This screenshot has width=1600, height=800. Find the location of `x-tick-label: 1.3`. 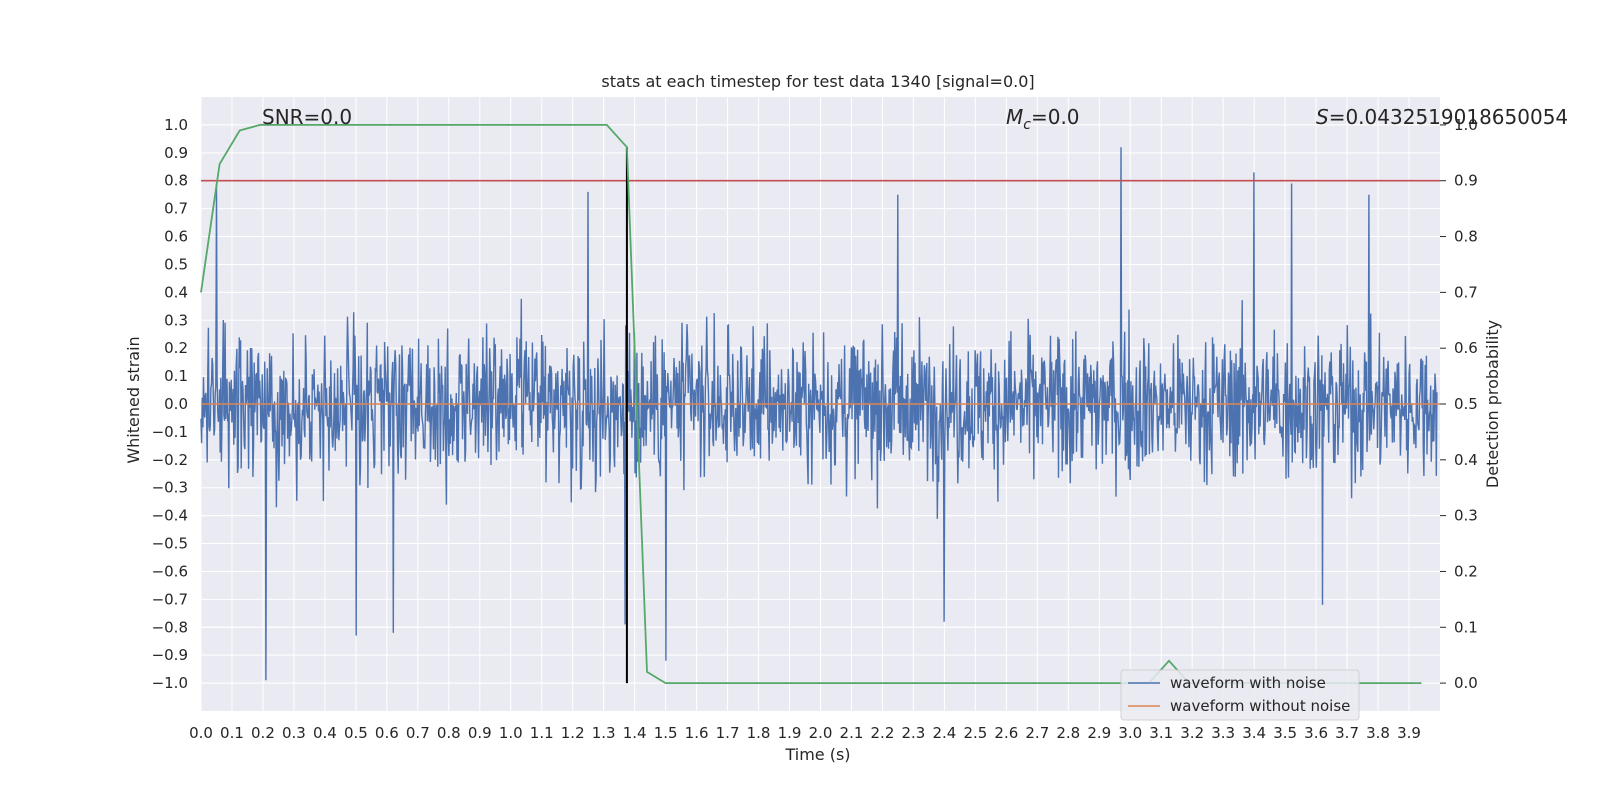

x-tick-label: 1.3 is located at coordinates (604, 733).